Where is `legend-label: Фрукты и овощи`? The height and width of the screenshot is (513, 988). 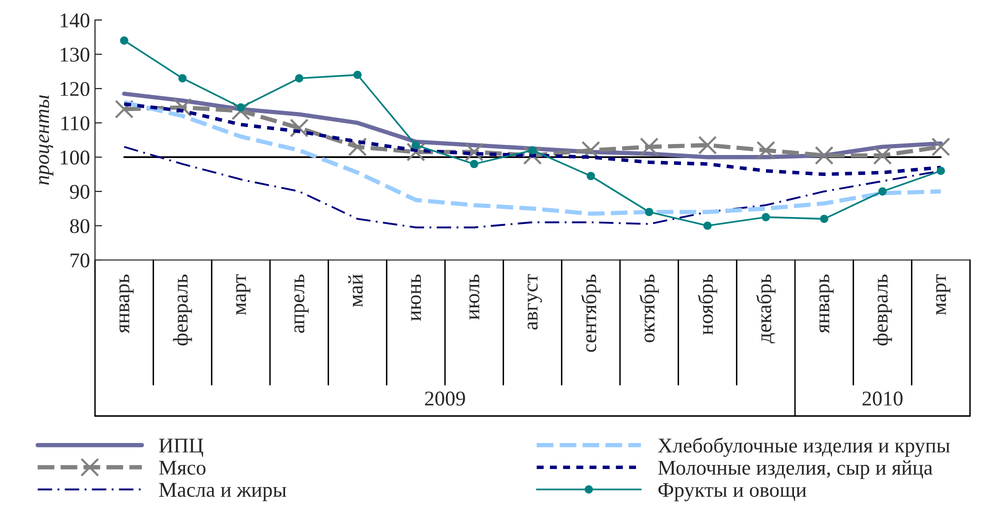 legend-label: Фрукты и овощи is located at coordinates (732, 492).